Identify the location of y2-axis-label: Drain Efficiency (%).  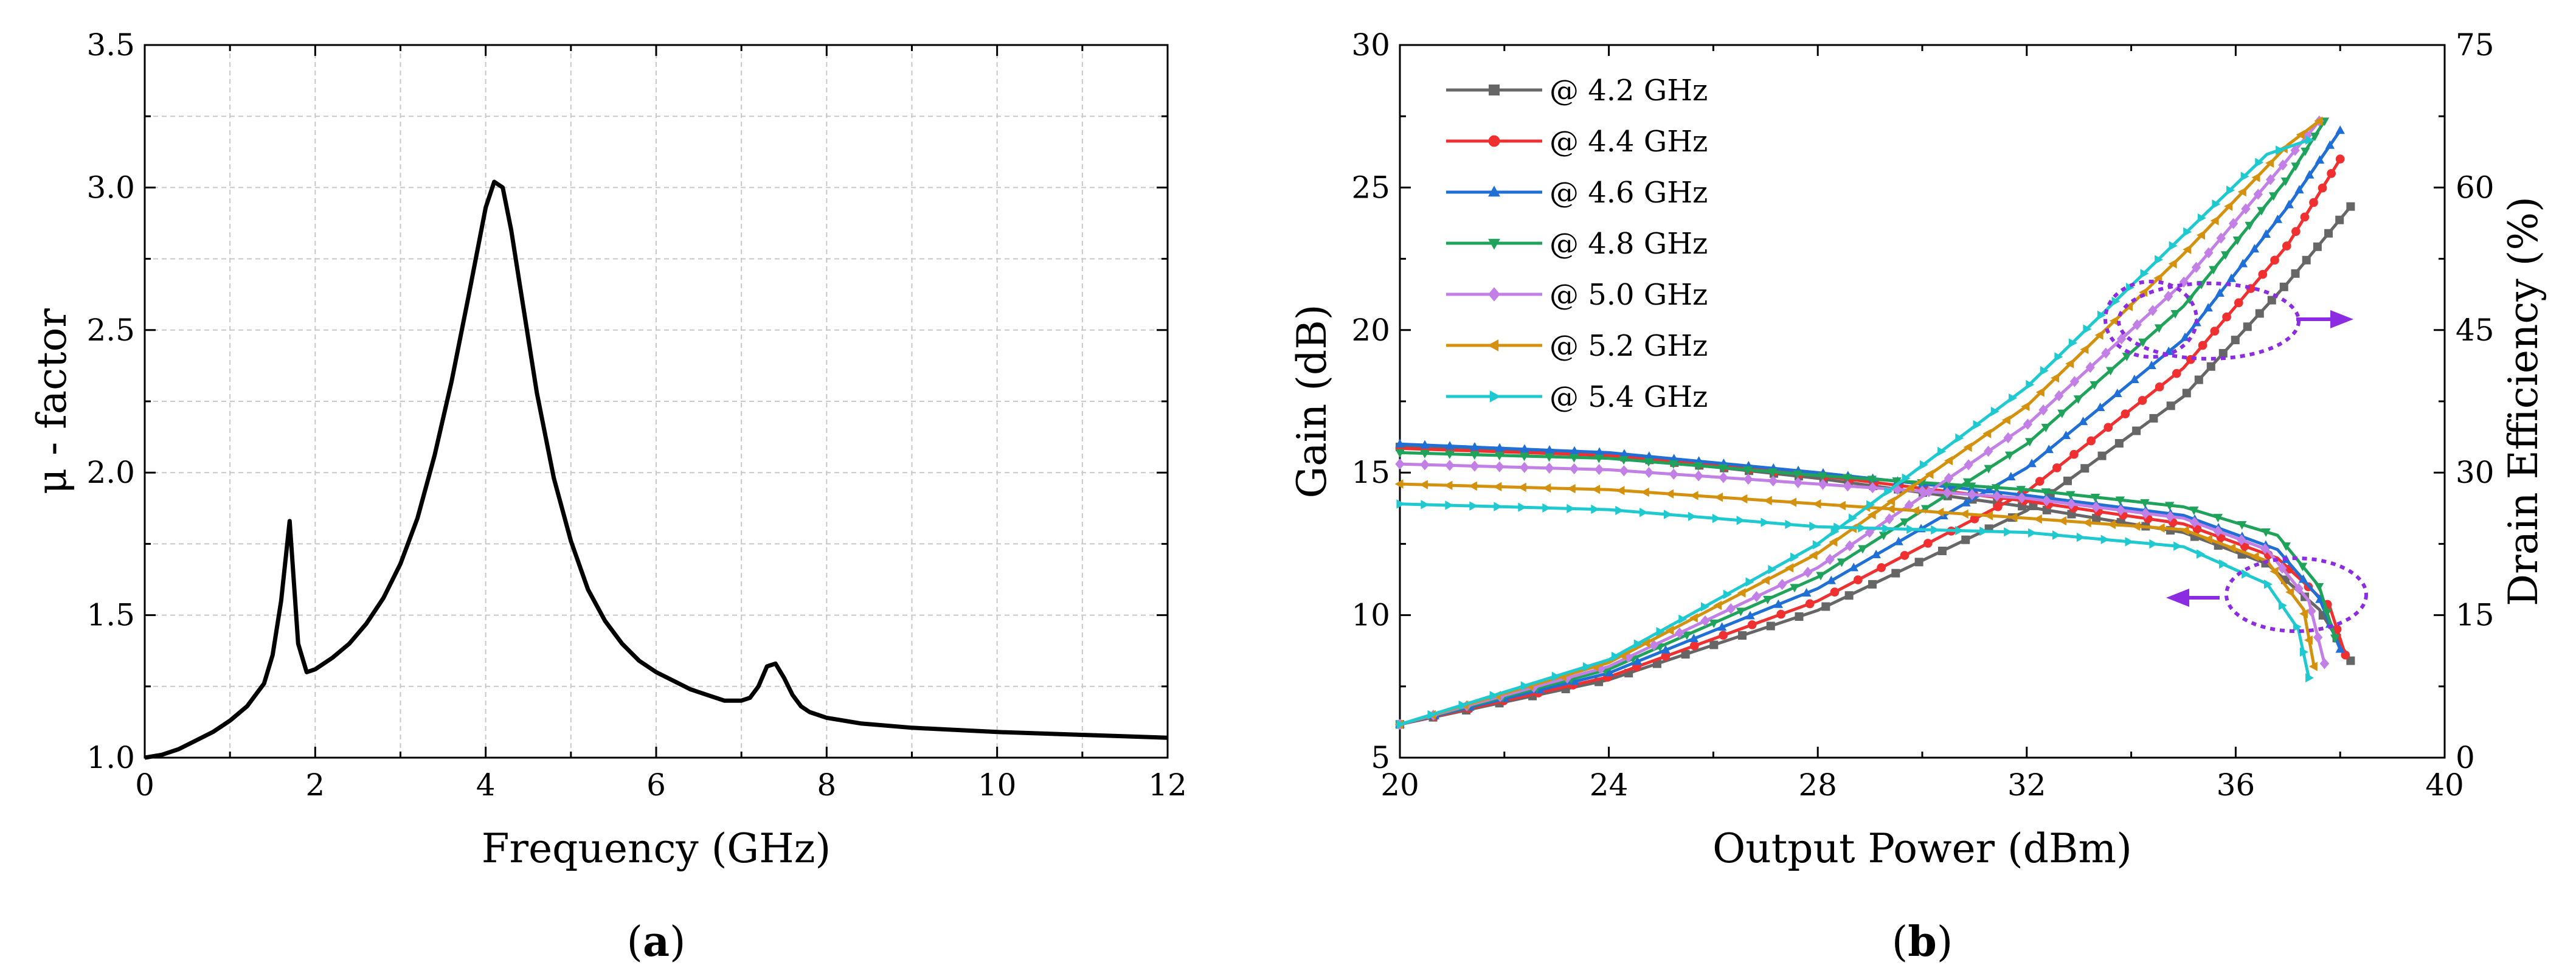
(2523, 401).